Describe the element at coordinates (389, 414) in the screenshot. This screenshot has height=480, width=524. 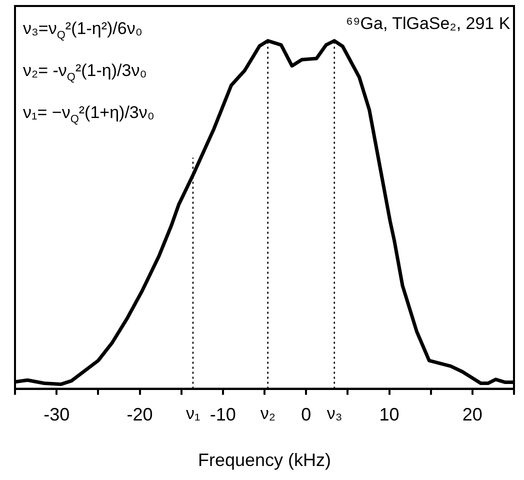
I see `x-tick-label: 10` at that location.